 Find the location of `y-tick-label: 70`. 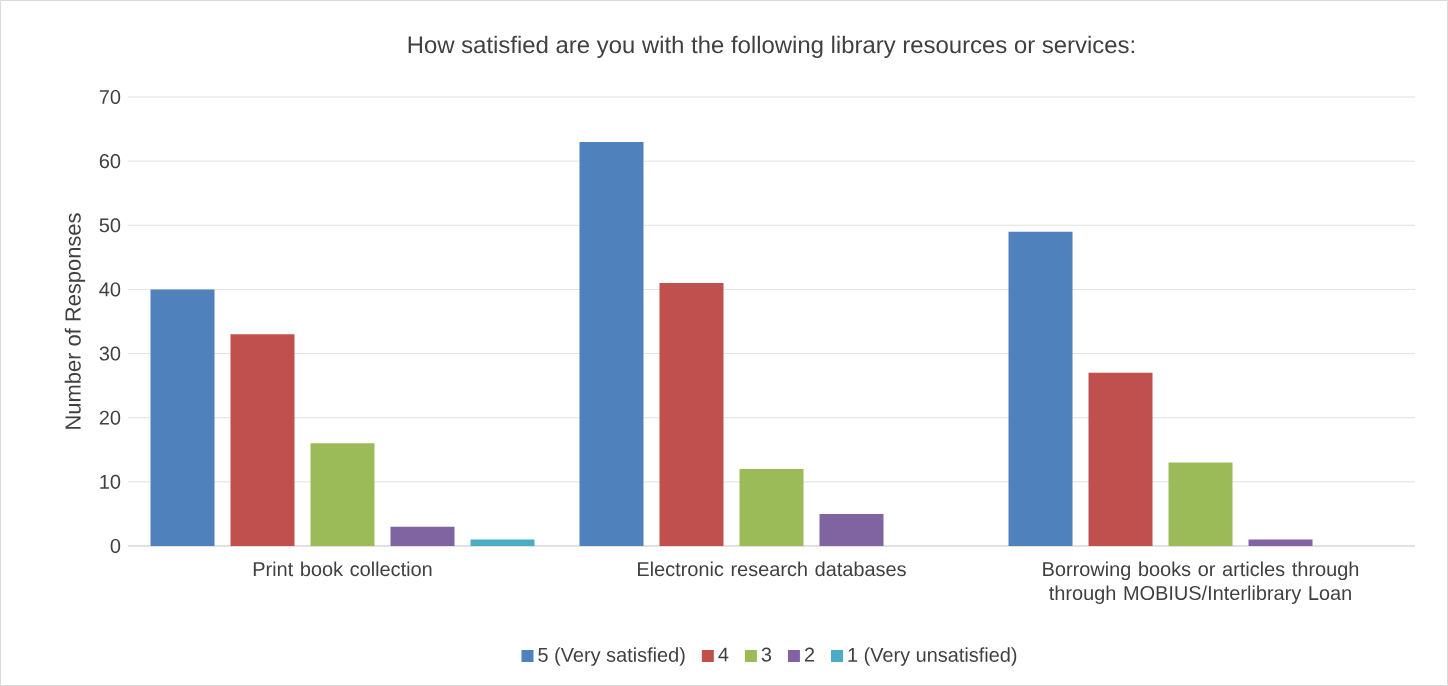

y-tick-label: 70 is located at coordinates (110, 97).